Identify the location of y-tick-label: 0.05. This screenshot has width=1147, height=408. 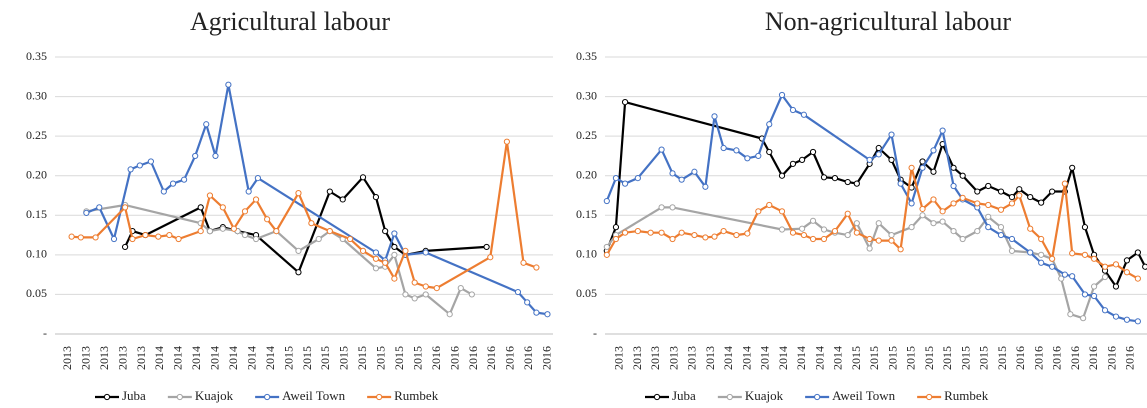
(586, 293).